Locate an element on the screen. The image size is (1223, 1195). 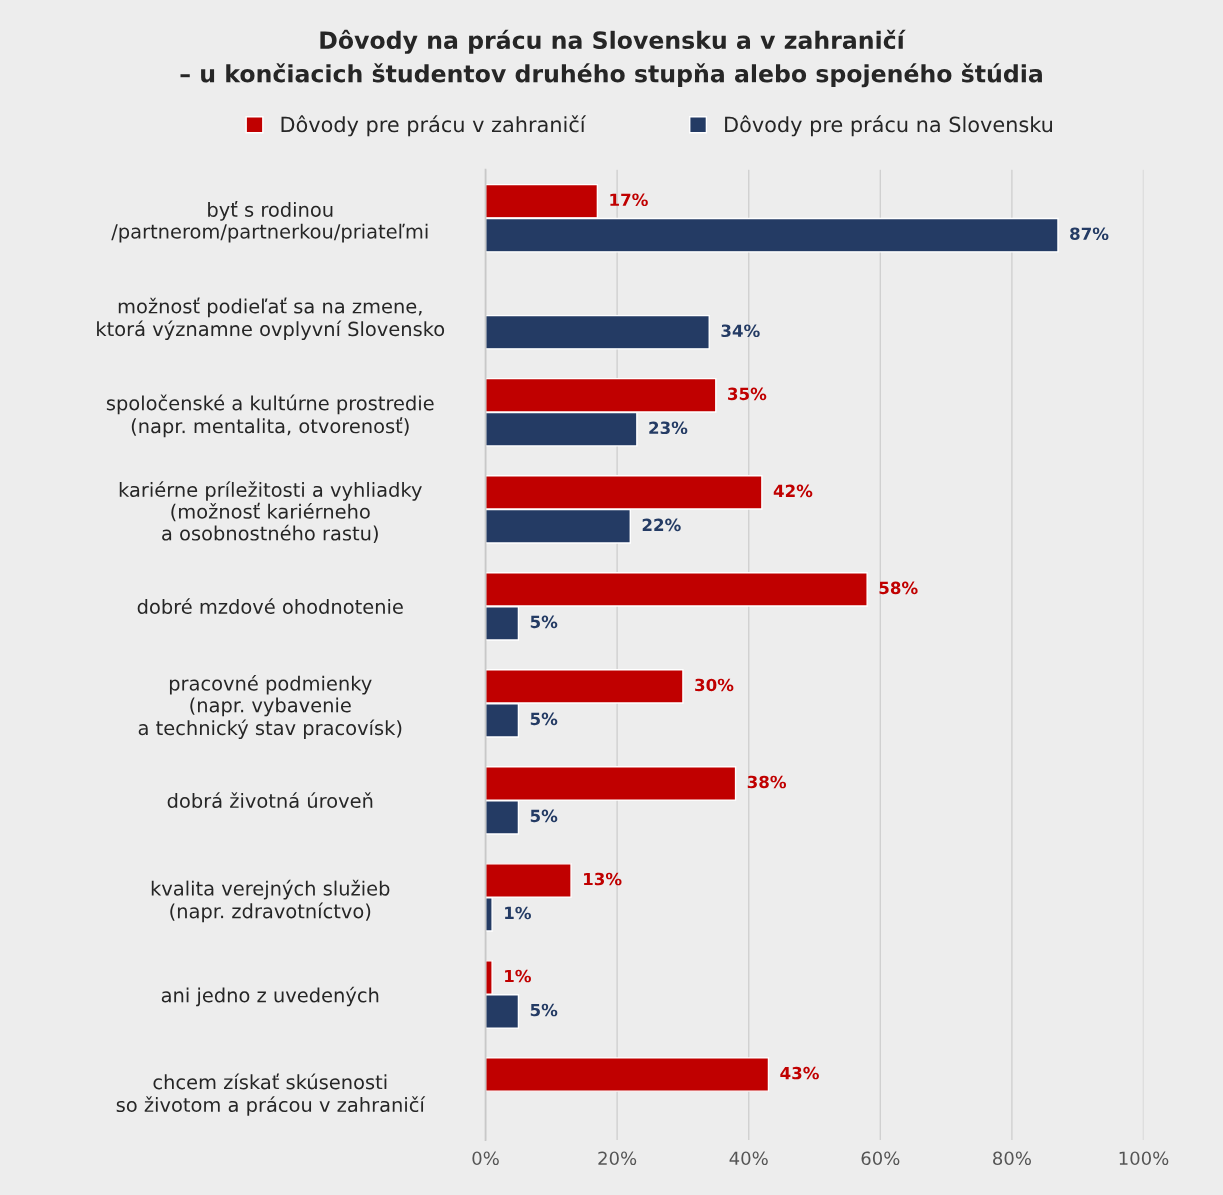
legend-label: Dôvody pre prácu na Slovensku is located at coordinates (888, 126).